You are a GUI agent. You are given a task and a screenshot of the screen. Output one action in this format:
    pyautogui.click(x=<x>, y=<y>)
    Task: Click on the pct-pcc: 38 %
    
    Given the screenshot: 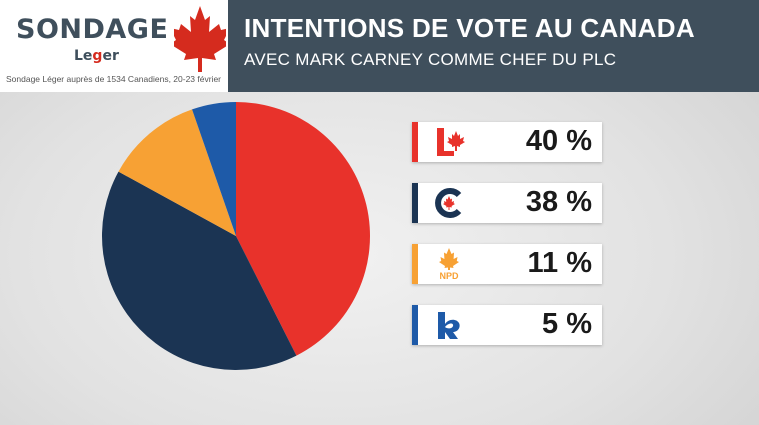 What is the action you would take?
    pyautogui.click(x=558, y=202)
    